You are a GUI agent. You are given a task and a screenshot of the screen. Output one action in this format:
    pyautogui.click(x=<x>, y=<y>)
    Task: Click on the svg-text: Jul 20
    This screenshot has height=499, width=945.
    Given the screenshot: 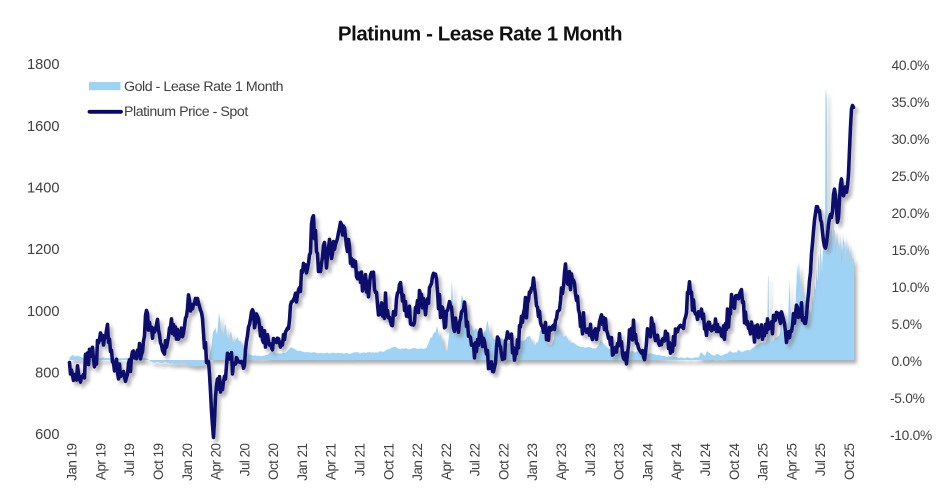 What is the action you would take?
    pyautogui.click(x=244, y=459)
    